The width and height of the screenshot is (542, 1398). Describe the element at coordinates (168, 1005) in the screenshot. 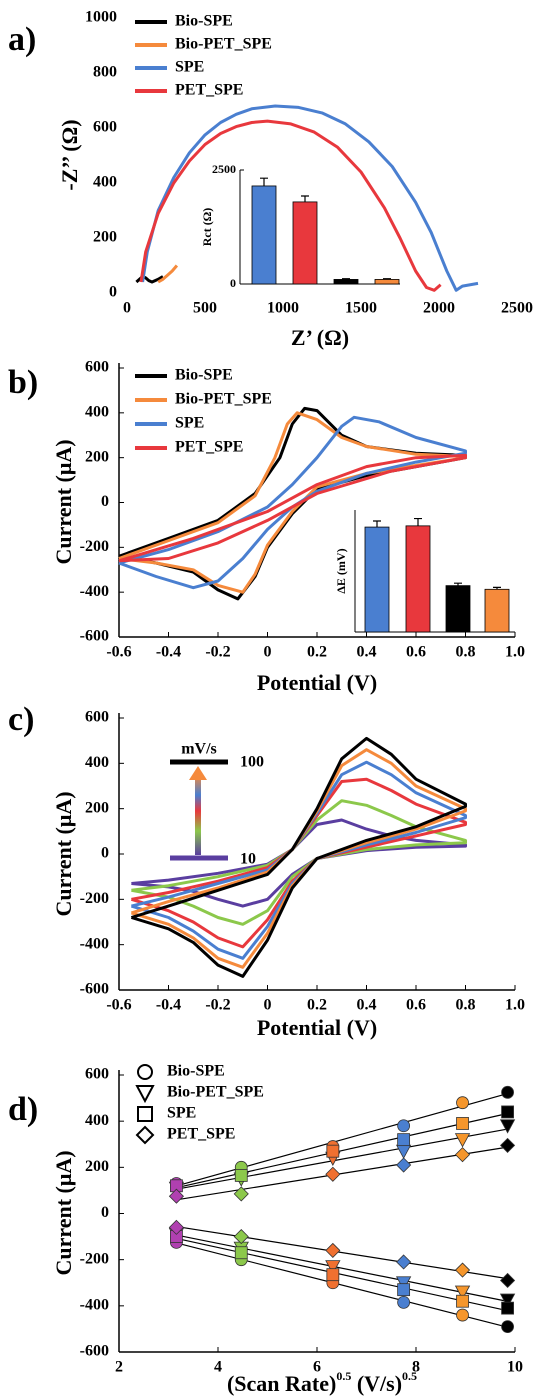

I see `x-tick-label: -0.4` at that location.